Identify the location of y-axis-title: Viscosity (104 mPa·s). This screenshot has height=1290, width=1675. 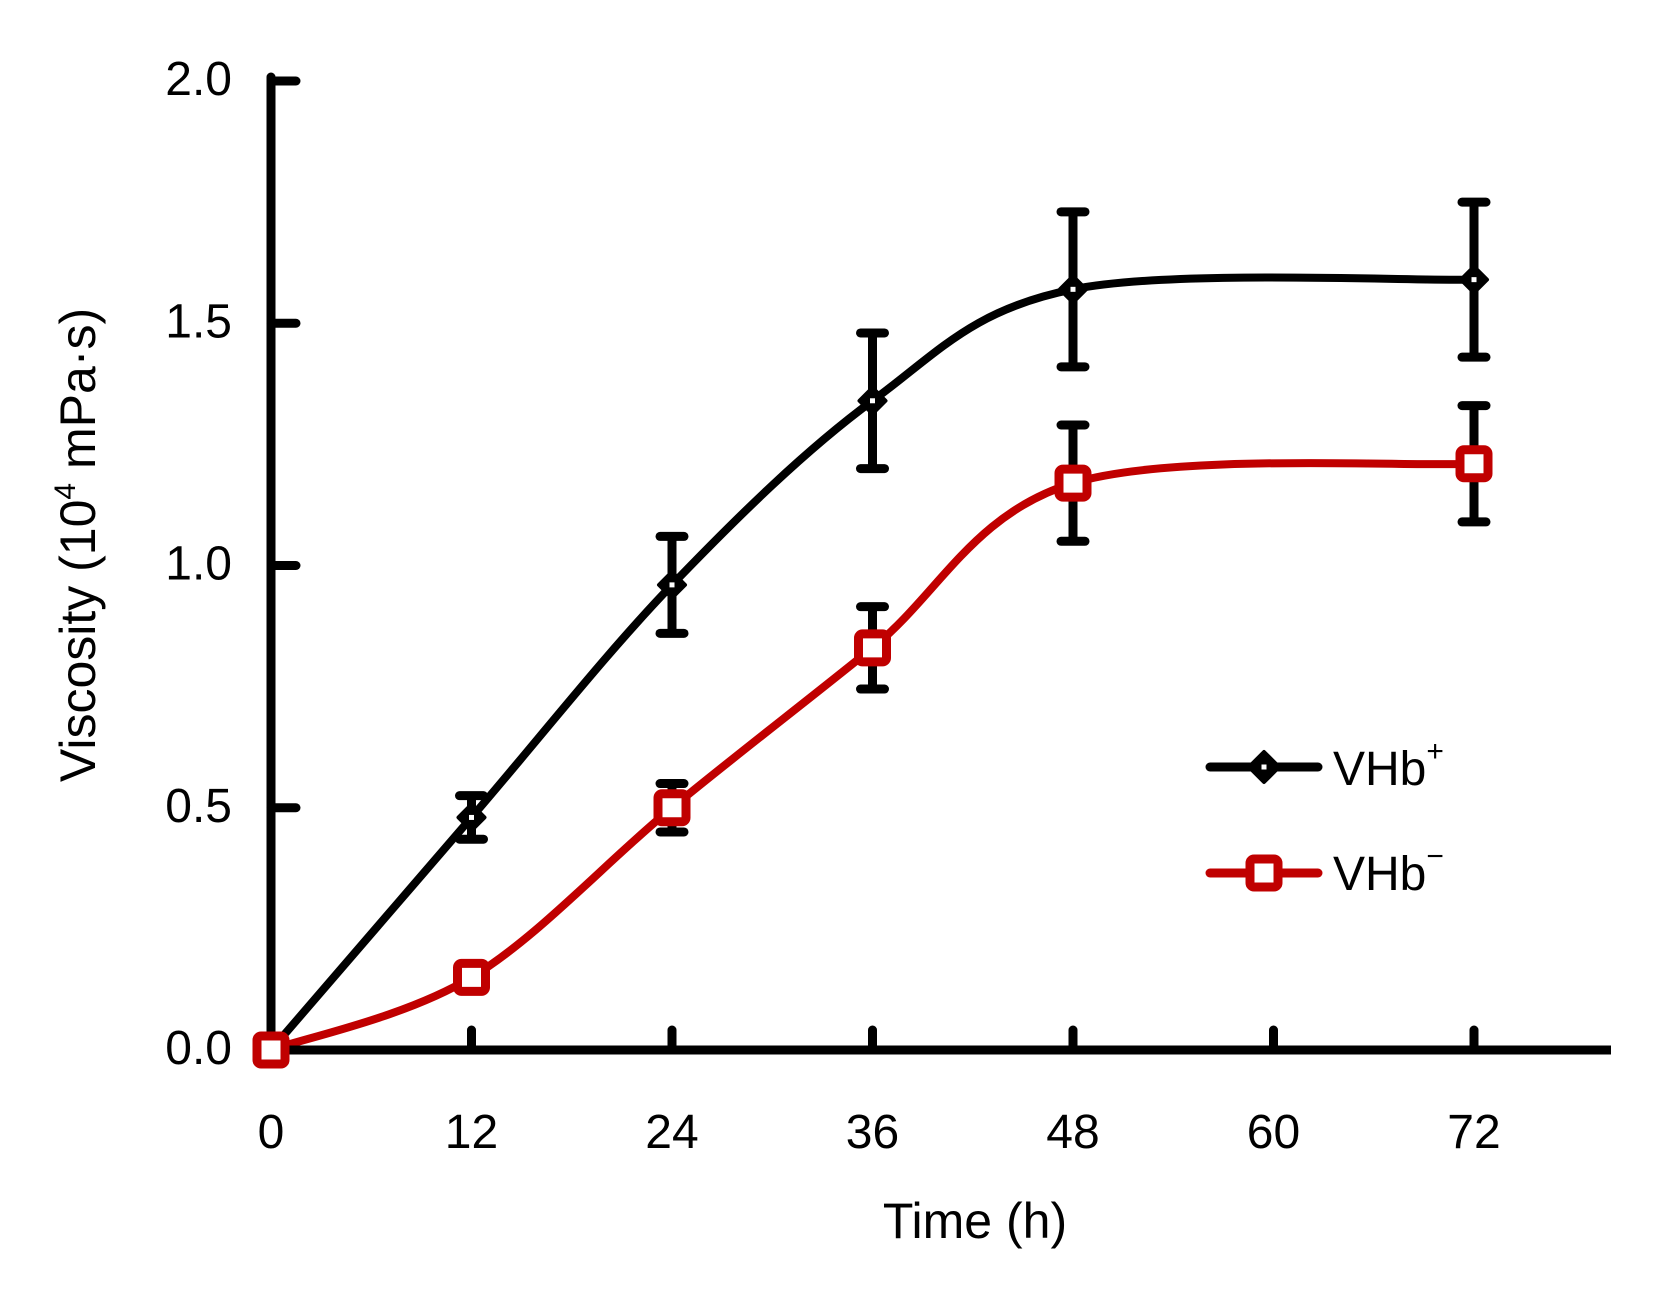
(77, 545).